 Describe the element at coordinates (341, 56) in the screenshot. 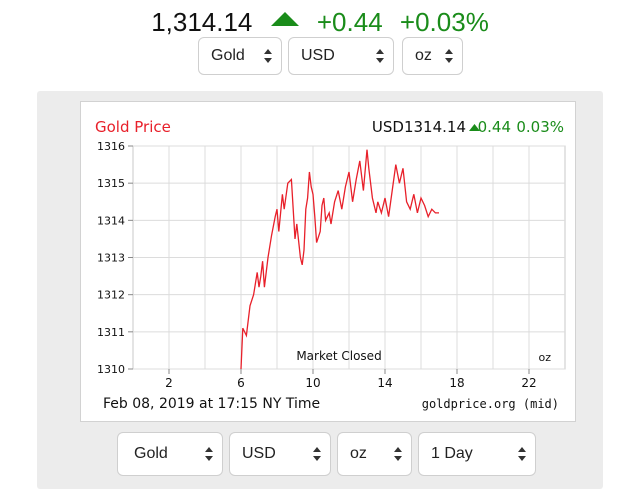

I see `currency-select-top: USD` at that location.